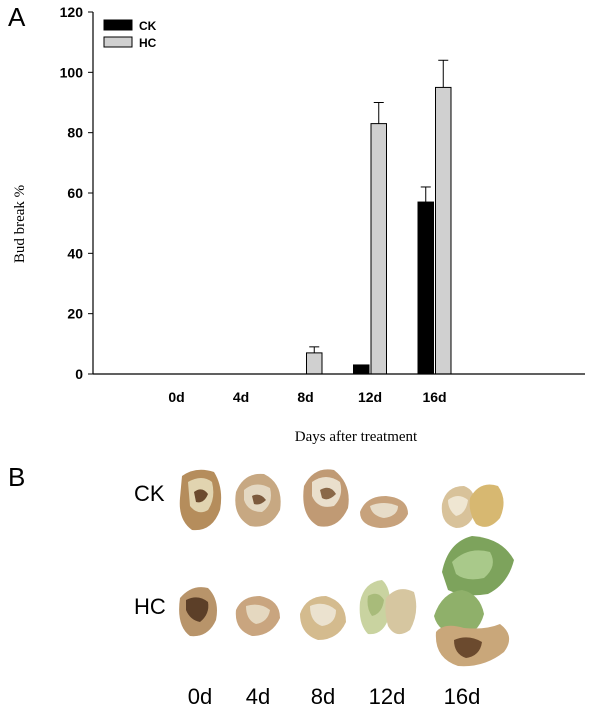 The height and width of the screenshot is (716, 597). What do you see at coordinates (387, 696) in the screenshot?
I see `day-label-12d: 12d` at bounding box center [387, 696].